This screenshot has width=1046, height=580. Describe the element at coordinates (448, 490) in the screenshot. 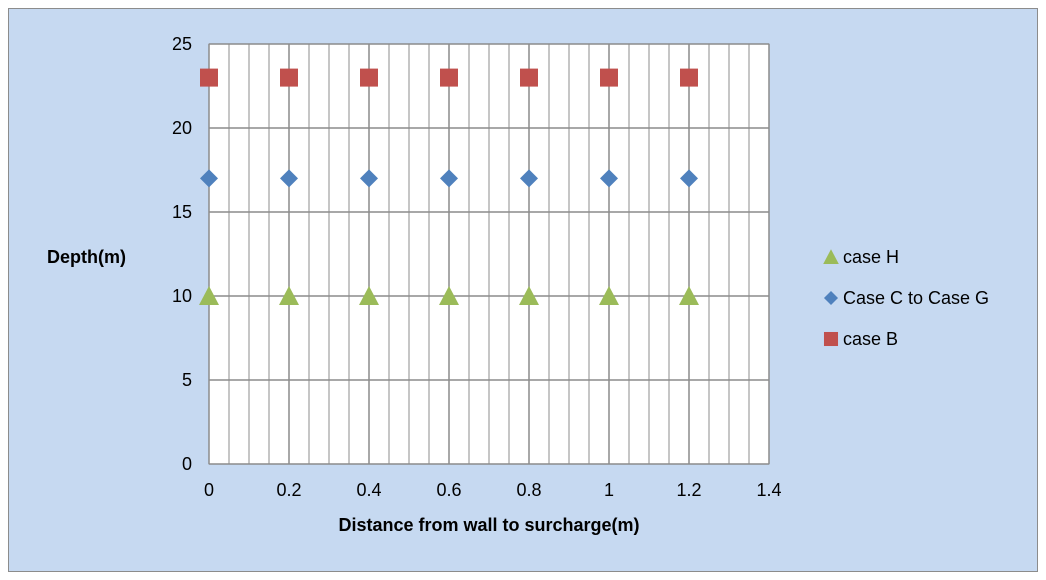

I see `x-tick-label: 0.6` at that location.